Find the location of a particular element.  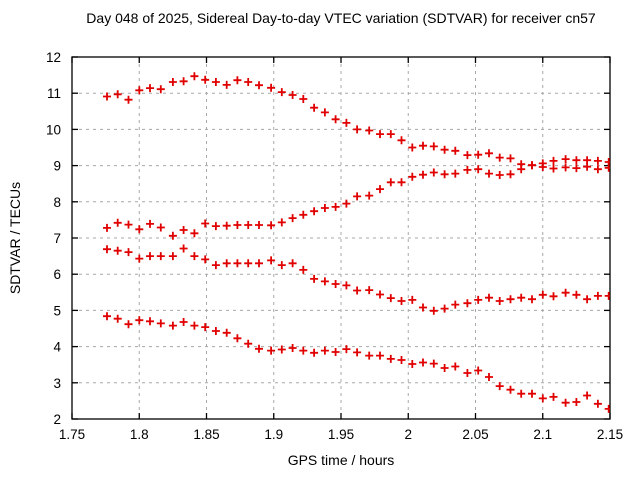

x-tick-label: 1.75 is located at coordinates (72, 434).